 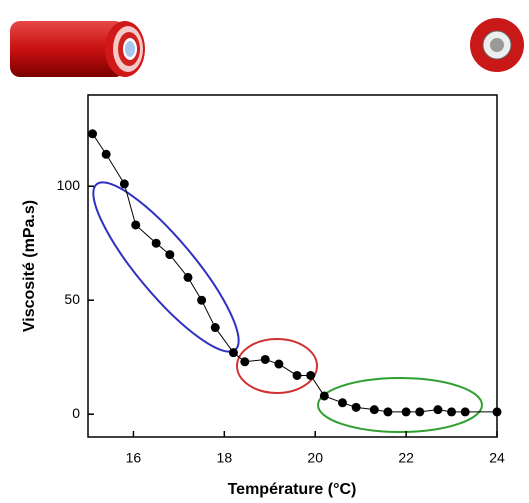 I want to click on x-tick-label: 18, so click(x=225, y=458).